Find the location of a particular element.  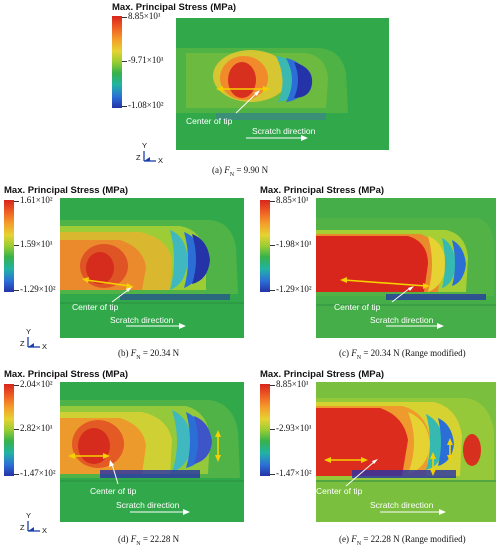

caption-value: = 22.28 N (Range modified) is located at coordinates (413, 539).